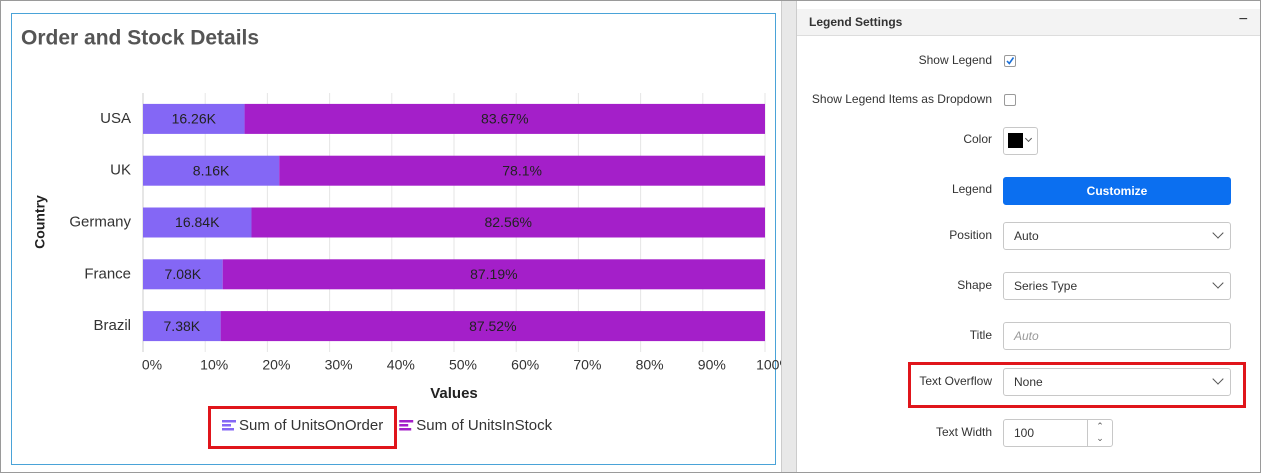  What do you see at coordinates (977, 139) in the screenshot?
I see `setting-label: Color` at bounding box center [977, 139].